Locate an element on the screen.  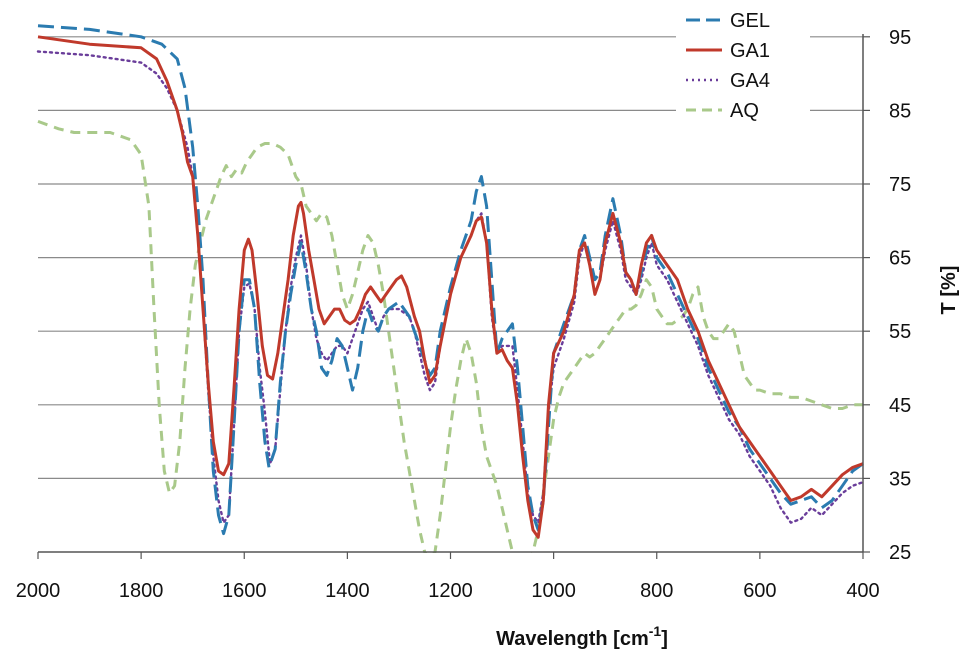
x-tick-label: 1600 is located at coordinates (244, 591).